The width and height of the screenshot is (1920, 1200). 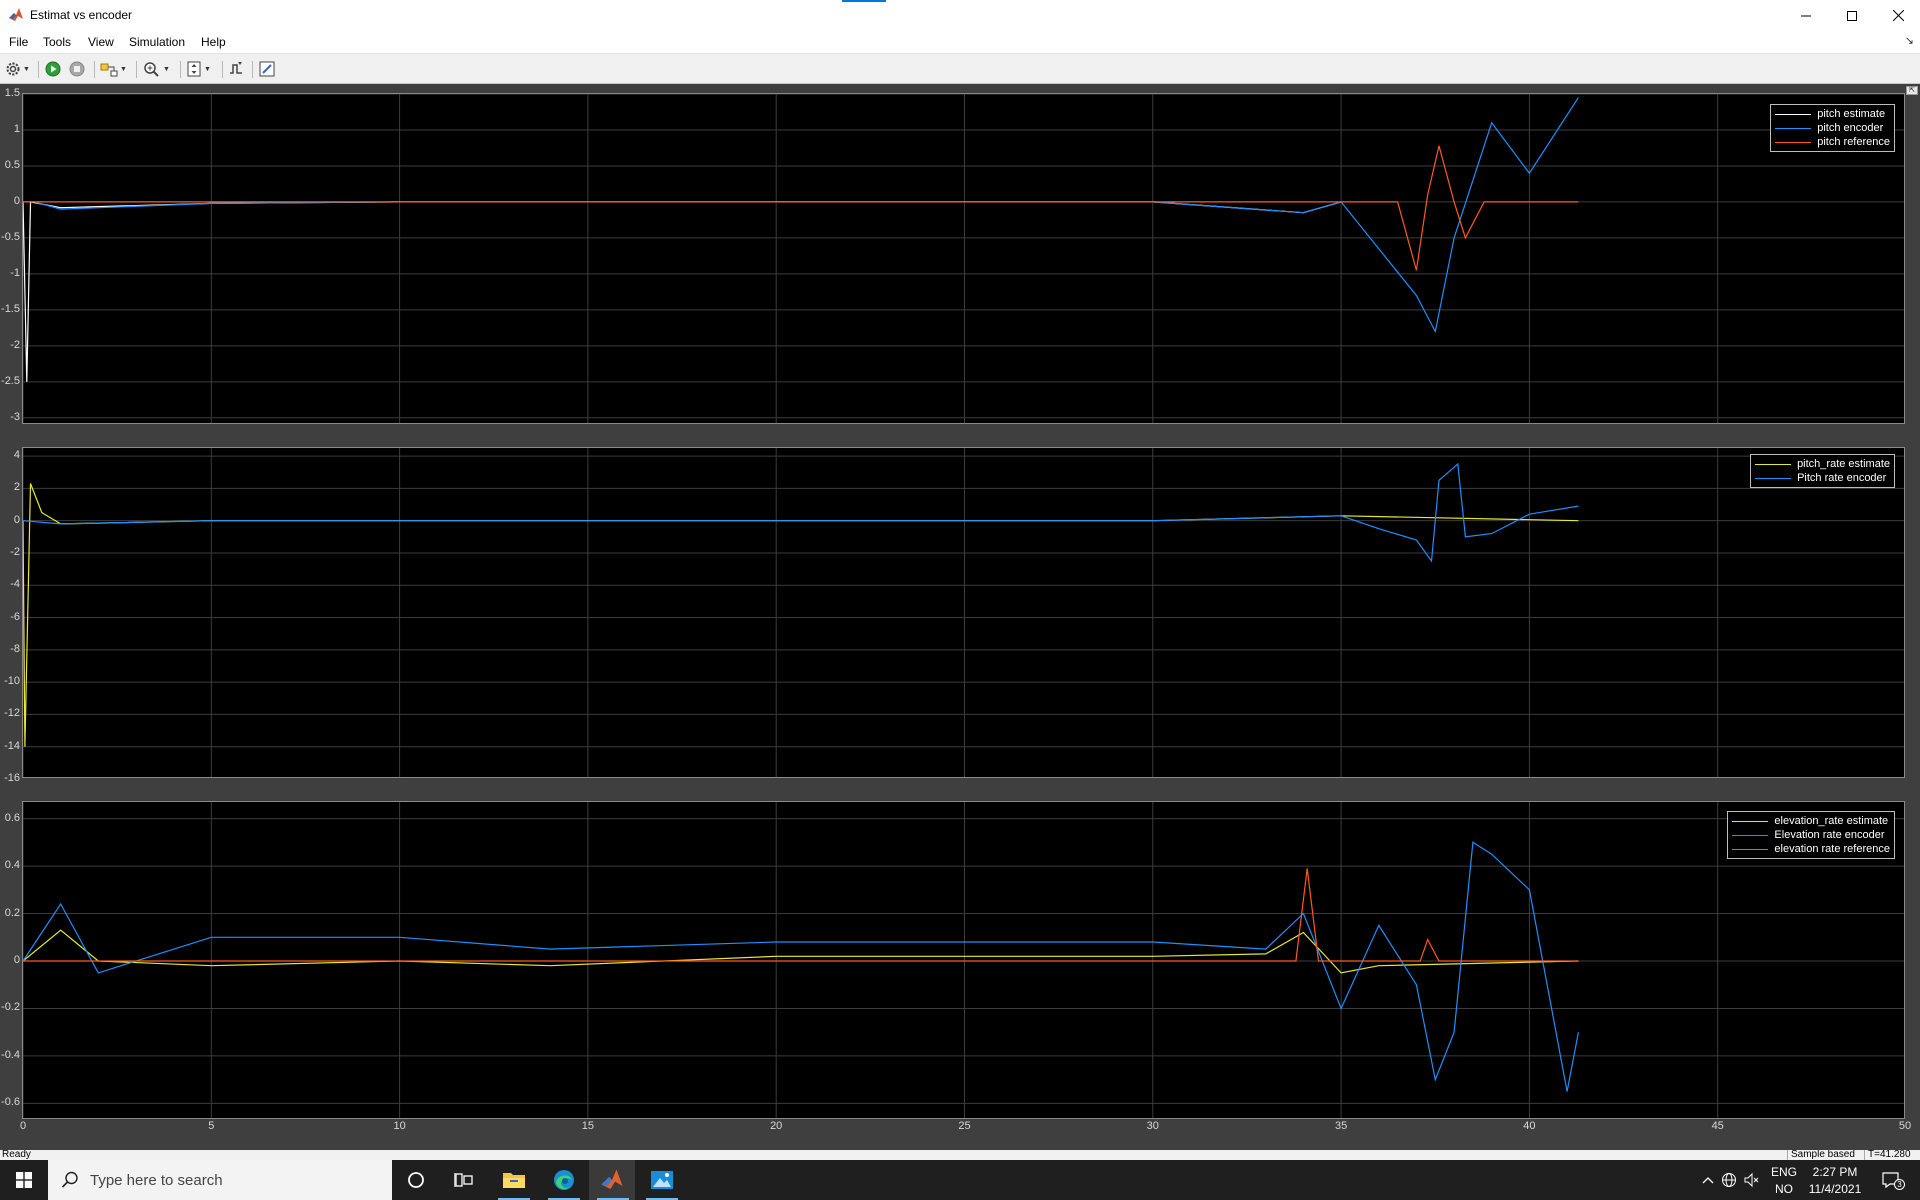 What do you see at coordinates (588, 1126) in the screenshot?
I see `x-tick-label: 15` at bounding box center [588, 1126].